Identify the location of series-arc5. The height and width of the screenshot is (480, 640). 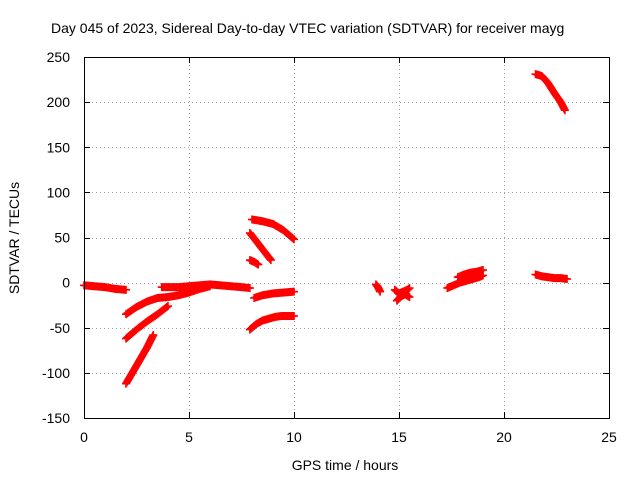
(205, 286).